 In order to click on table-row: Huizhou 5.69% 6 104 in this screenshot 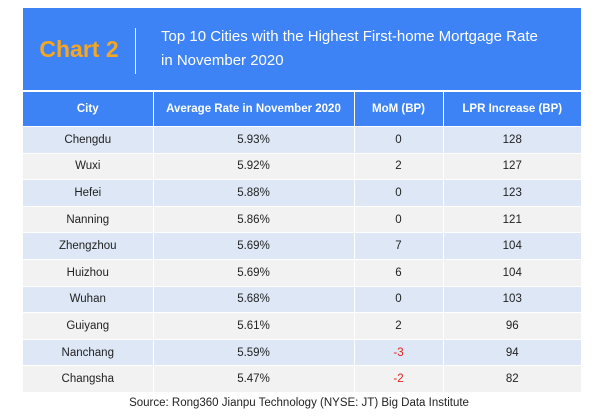, I will do `click(302, 272)`.